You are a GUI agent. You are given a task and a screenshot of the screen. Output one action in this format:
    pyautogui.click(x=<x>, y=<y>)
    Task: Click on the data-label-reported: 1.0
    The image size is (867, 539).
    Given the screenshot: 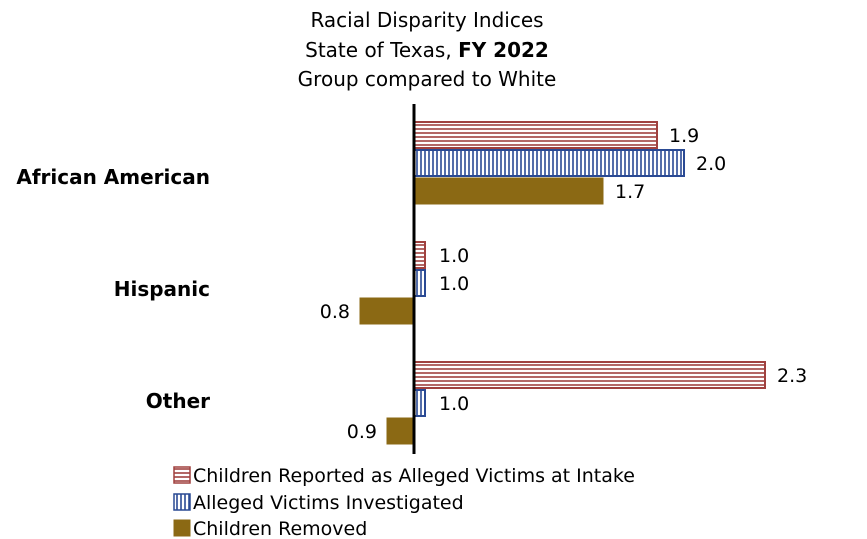 What is the action you would take?
    pyautogui.click(x=454, y=256)
    